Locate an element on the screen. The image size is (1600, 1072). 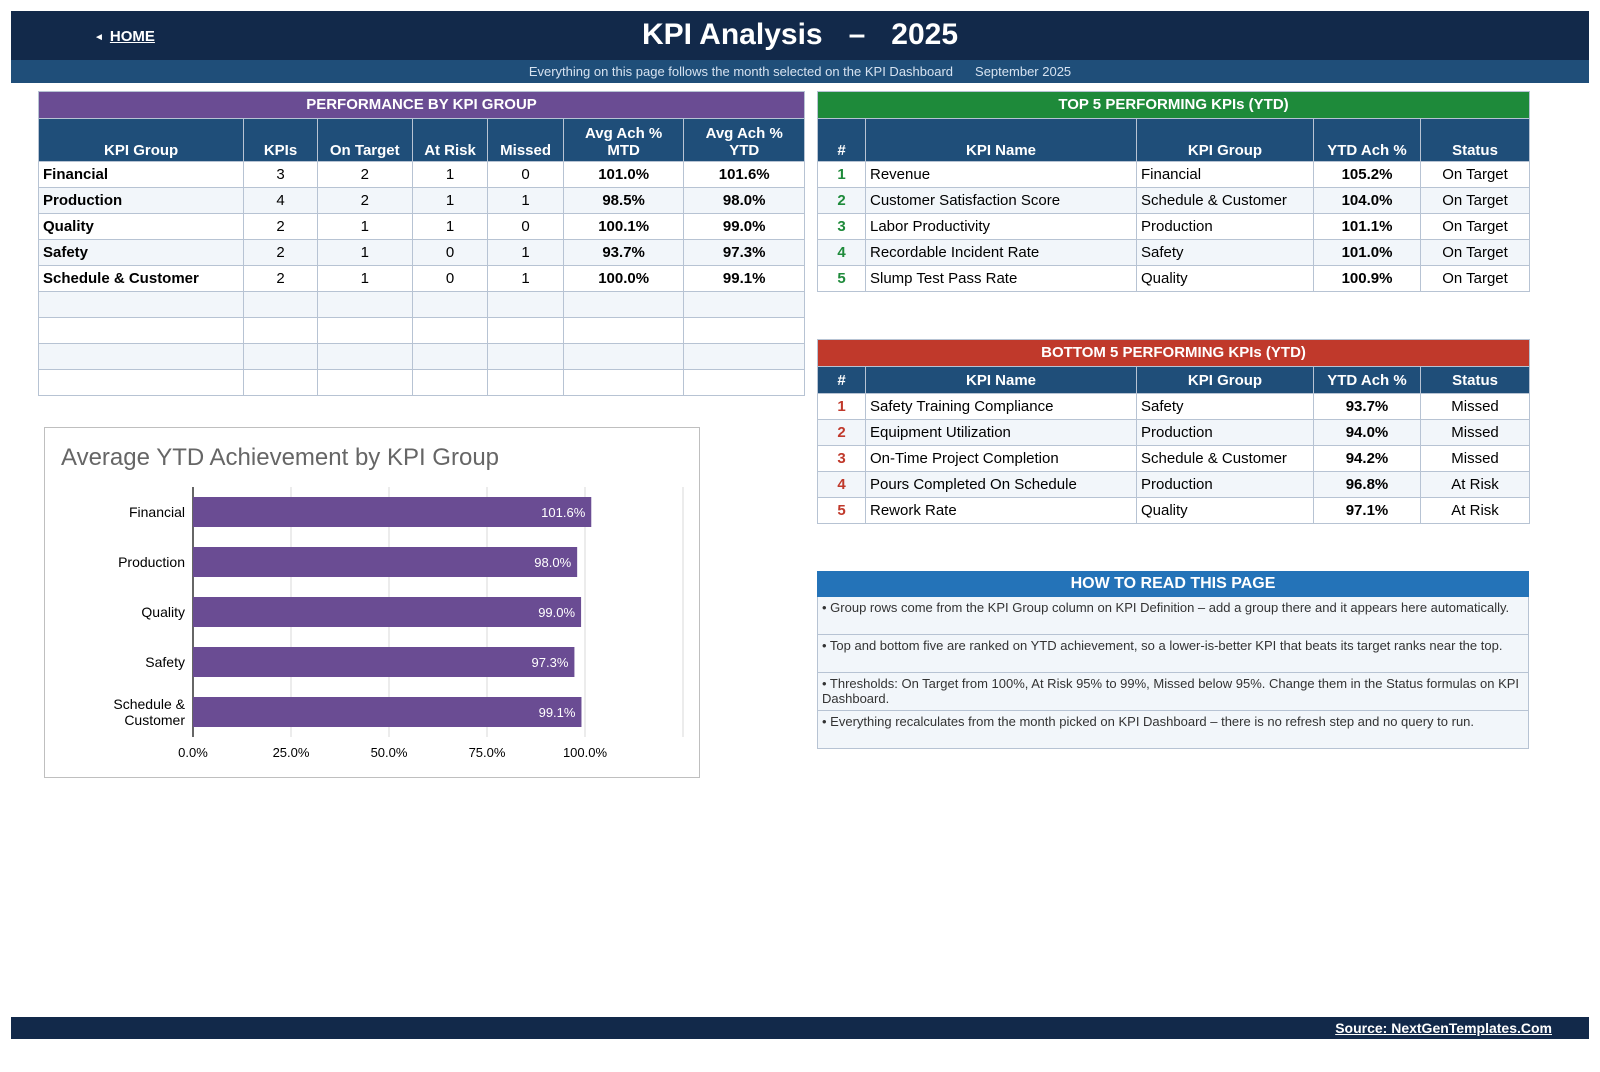
table-cell: 101.0% is located at coordinates (623, 174).